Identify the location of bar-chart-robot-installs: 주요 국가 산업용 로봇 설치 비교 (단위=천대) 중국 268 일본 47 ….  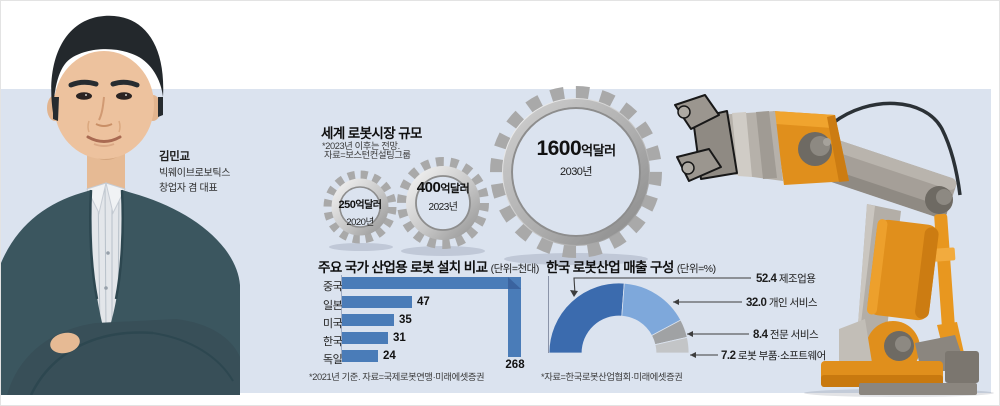
(423, 320).